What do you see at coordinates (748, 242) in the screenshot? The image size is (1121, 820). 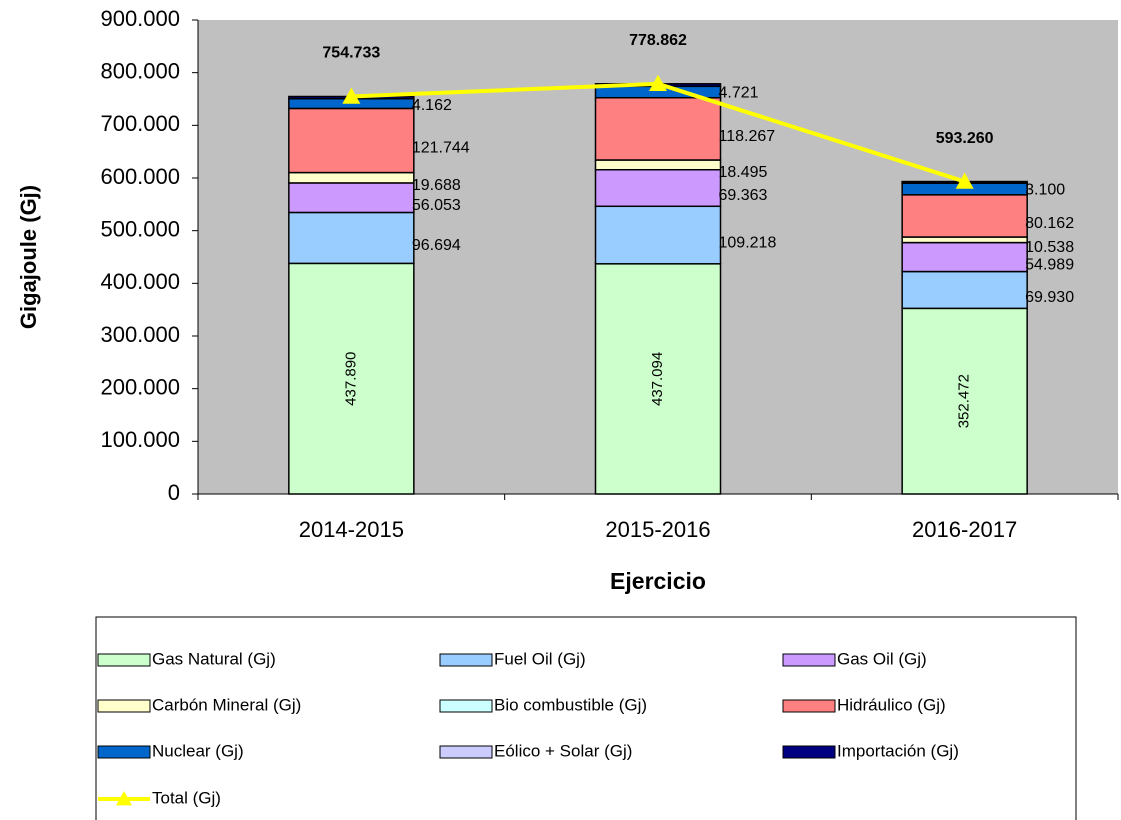 I see `data-label: 109.218` at bounding box center [748, 242].